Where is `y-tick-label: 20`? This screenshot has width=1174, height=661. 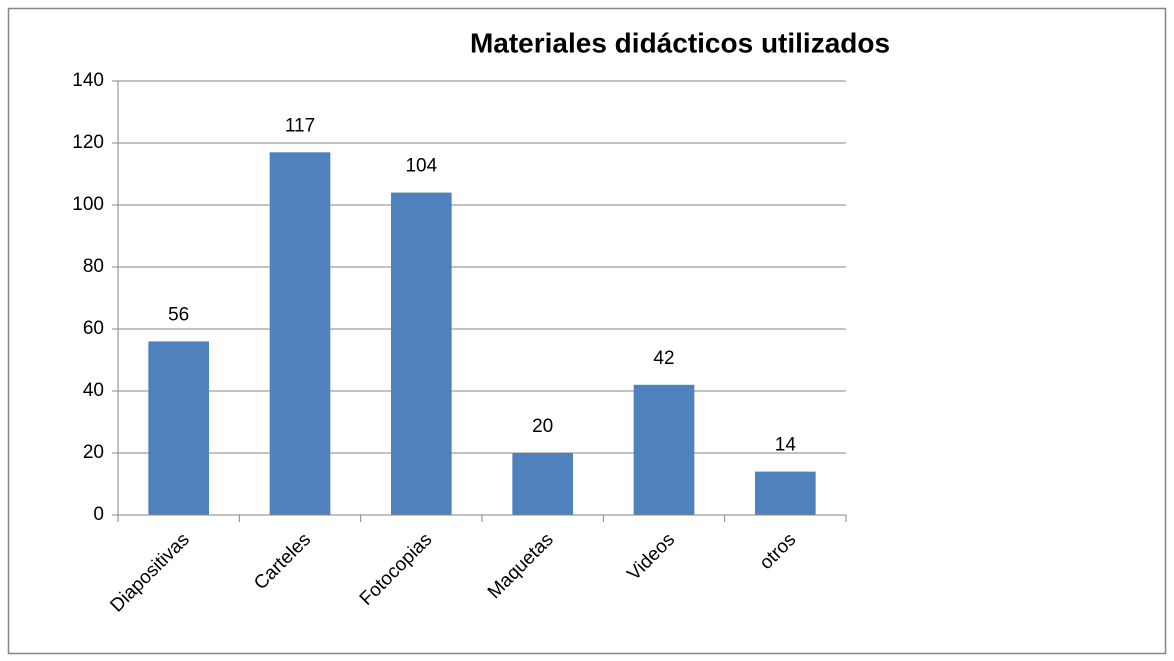 y-tick-label: 20 is located at coordinates (93, 452).